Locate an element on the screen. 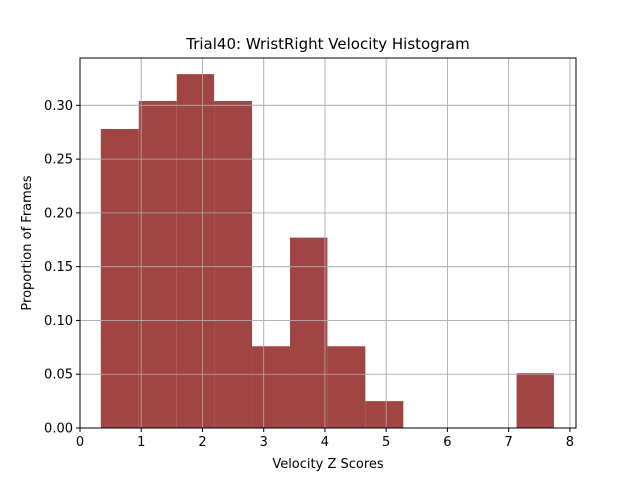 This screenshot has height=480, width=640. y-tick-label-1: 0.05 is located at coordinates (58, 375).